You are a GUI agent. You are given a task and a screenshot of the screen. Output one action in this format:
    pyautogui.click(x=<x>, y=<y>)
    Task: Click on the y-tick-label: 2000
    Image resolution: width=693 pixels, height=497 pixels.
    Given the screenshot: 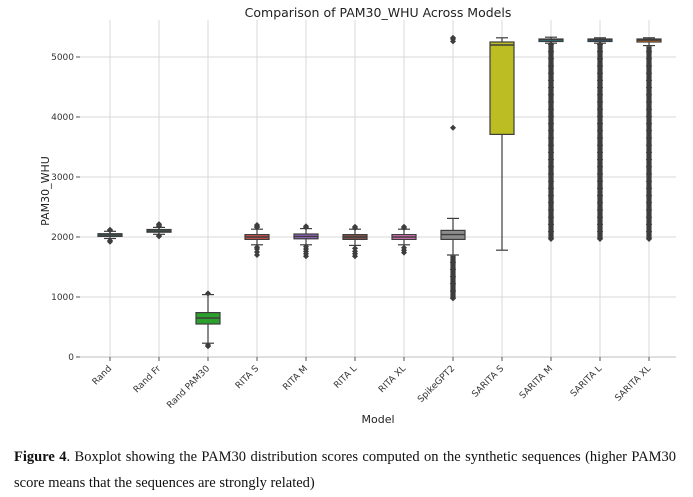 What is the action you would take?
    pyautogui.click(x=62, y=238)
    